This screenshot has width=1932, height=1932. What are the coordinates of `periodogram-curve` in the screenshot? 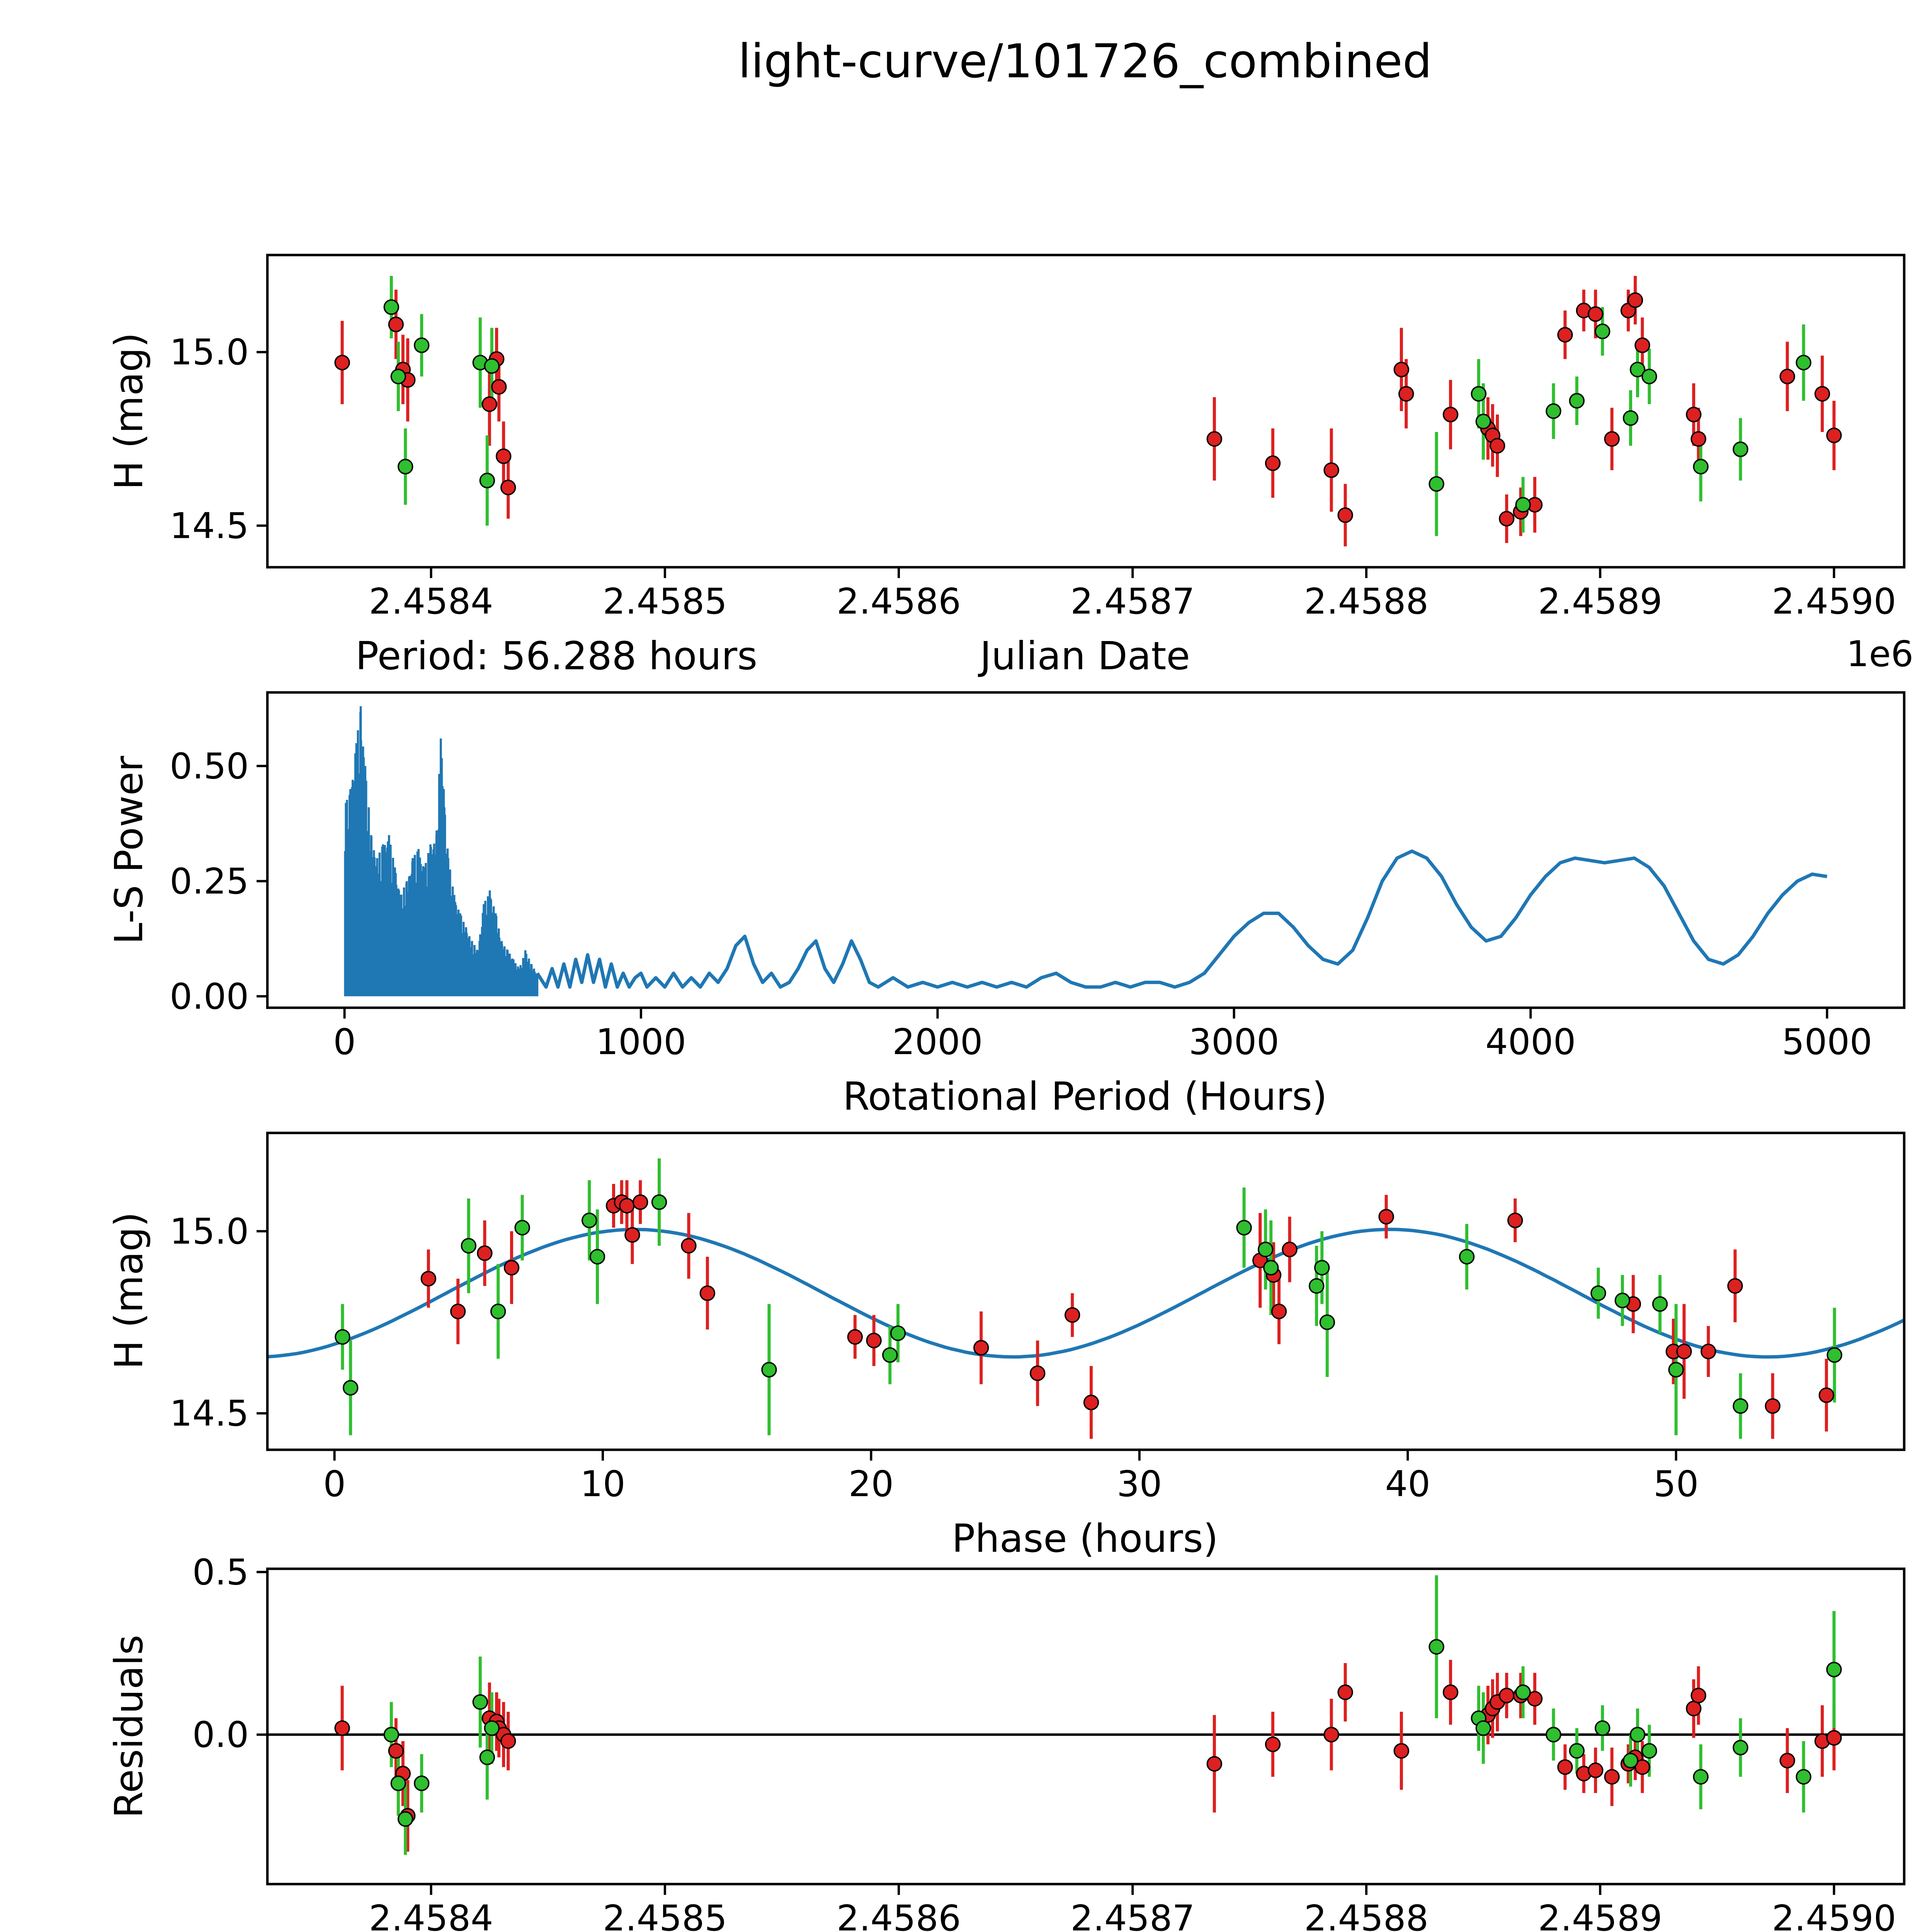 It's located at (1182, 919).